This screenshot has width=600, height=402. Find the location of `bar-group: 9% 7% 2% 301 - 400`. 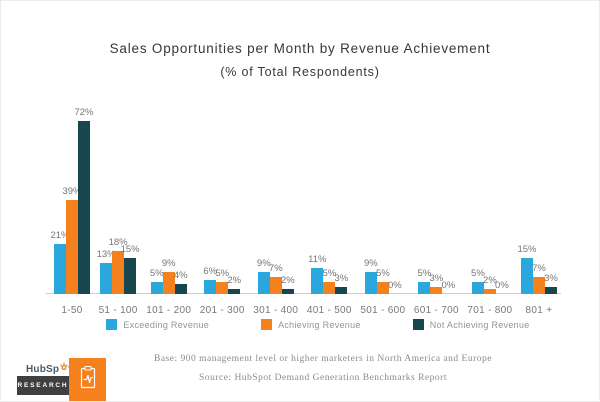

bar-group: 9% 7% 2% 301 - 400 is located at coordinates (276, 287).